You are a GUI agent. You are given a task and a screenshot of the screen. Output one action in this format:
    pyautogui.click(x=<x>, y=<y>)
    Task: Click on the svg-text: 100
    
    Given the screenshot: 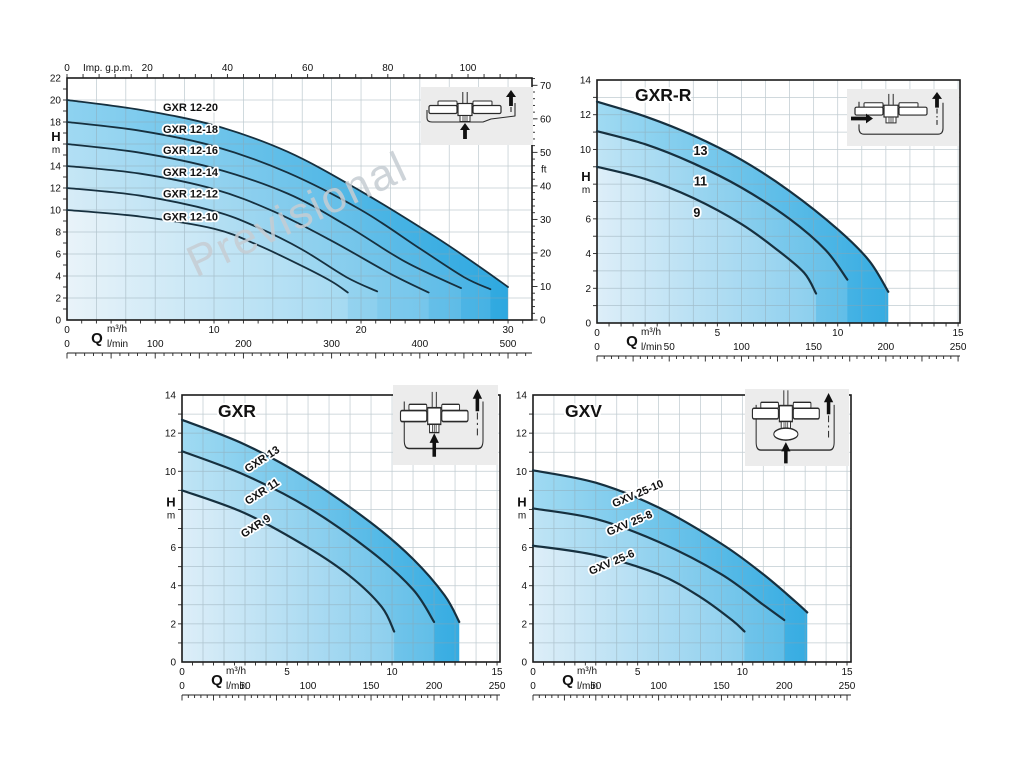 What is the action you would take?
    pyautogui.click(x=658, y=686)
    